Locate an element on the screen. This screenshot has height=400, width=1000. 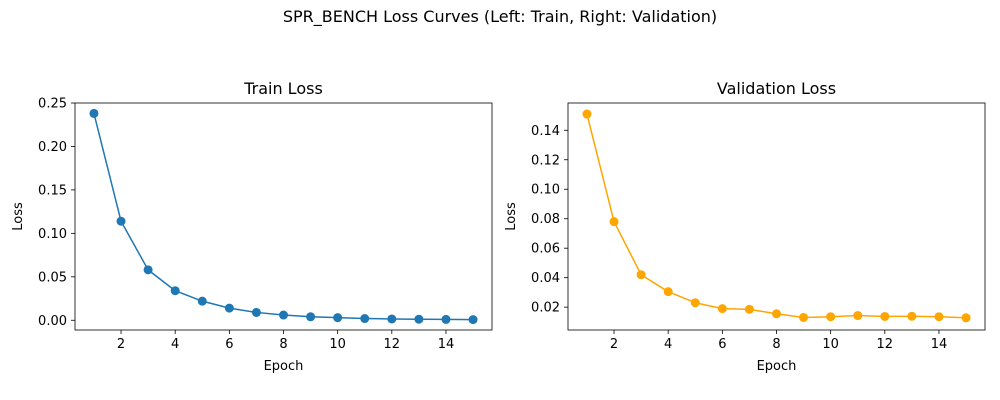
train-x-tick-label: 12 is located at coordinates (392, 344).